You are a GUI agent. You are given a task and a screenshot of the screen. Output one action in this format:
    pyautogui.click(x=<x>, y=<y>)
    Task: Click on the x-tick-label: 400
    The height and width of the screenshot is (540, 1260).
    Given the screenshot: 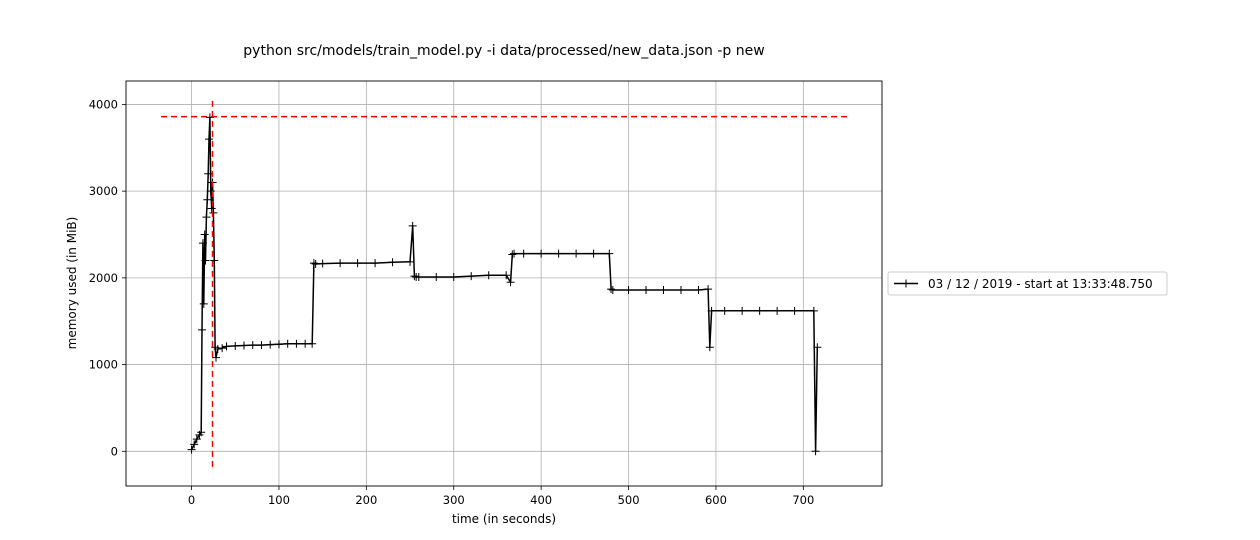 What is the action you would take?
    pyautogui.click(x=541, y=500)
    